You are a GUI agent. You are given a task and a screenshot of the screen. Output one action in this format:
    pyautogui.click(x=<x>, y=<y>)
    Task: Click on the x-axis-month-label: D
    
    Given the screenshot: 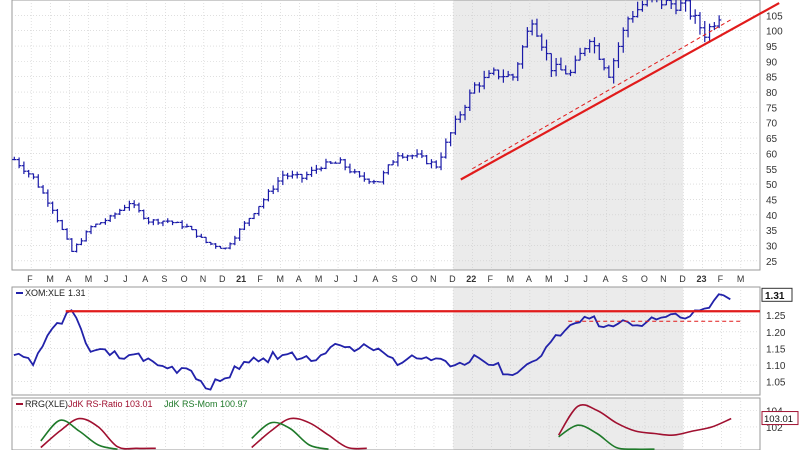 What is the action you would take?
    pyautogui.click(x=682, y=279)
    